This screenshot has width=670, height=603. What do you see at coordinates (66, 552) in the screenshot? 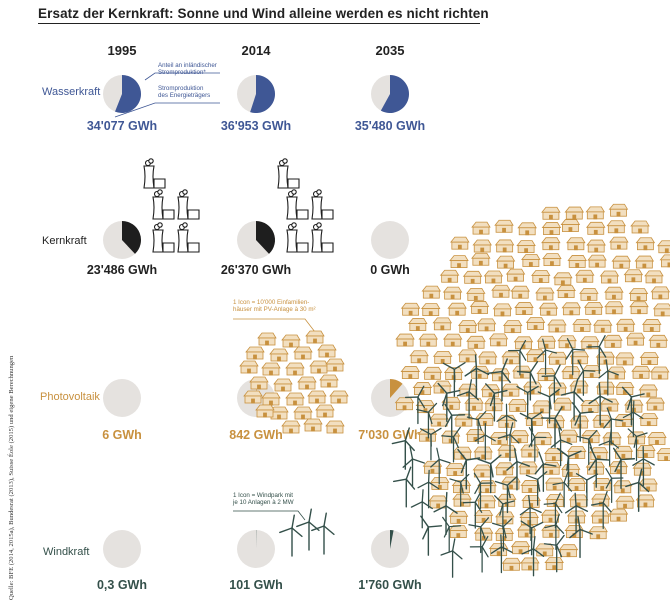
I see `row-label-windkraft: Windkraft` at bounding box center [66, 552].